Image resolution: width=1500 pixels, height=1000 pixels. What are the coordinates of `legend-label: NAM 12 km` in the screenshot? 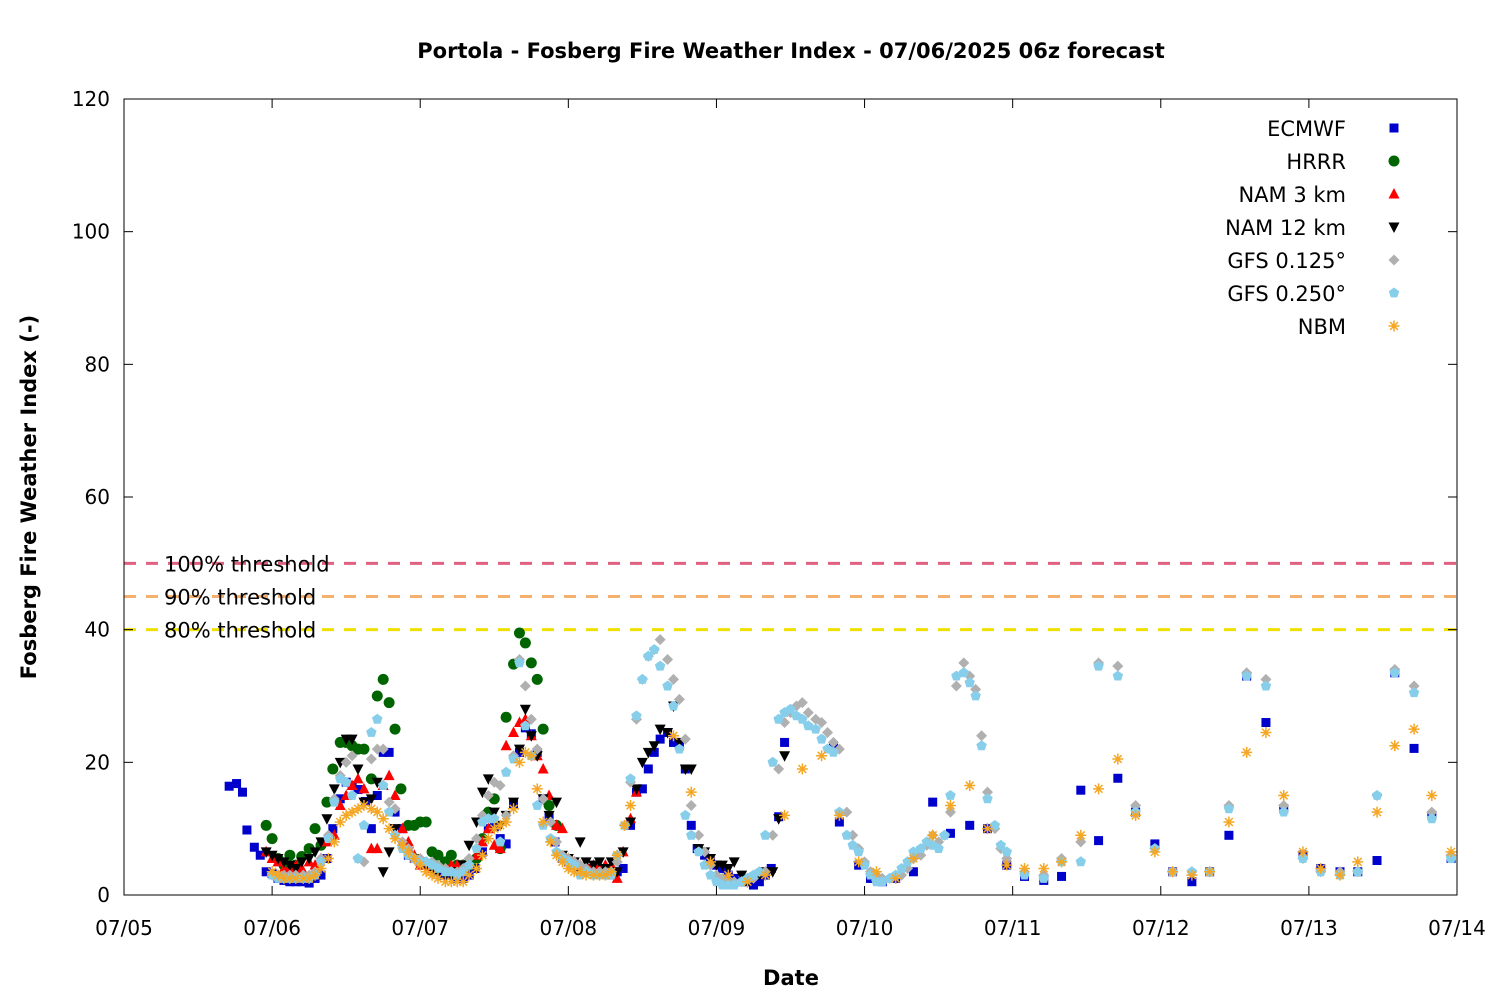 It's located at (1285, 228).